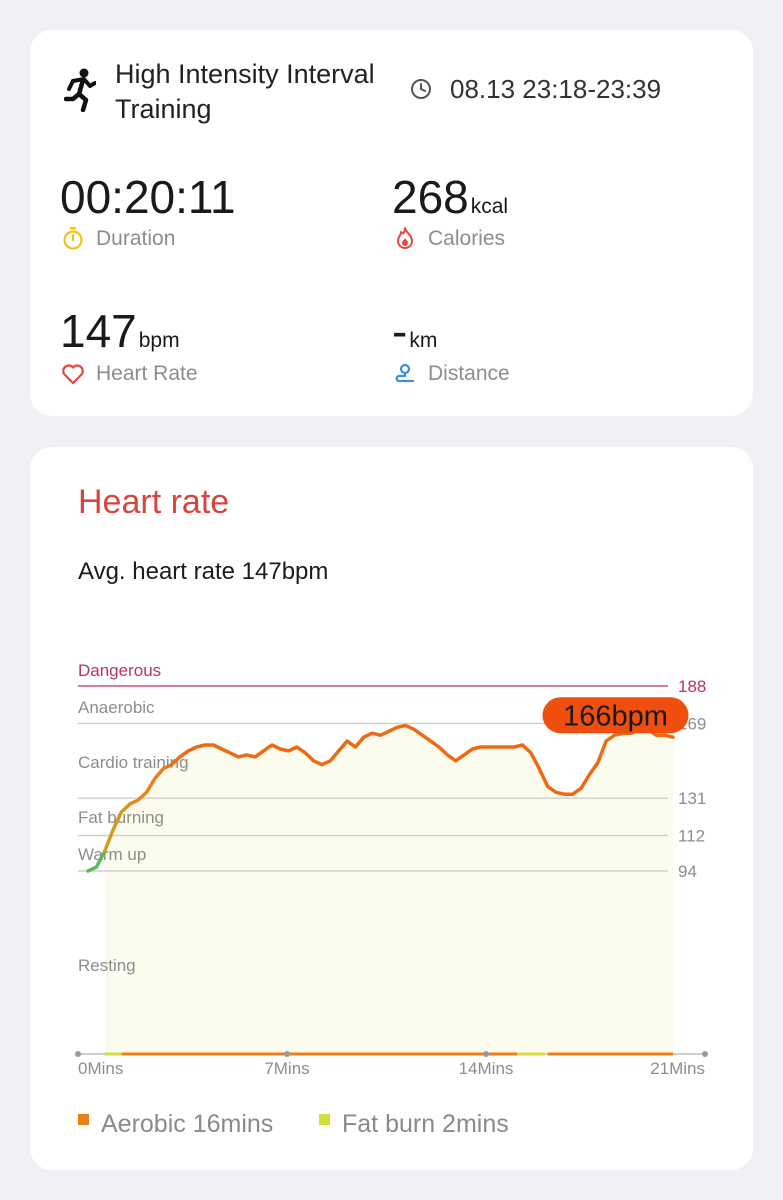 This screenshot has height=1200, width=783. What do you see at coordinates (116, 707) in the screenshot?
I see `zone-label-anaerobic: Anaerobic` at bounding box center [116, 707].